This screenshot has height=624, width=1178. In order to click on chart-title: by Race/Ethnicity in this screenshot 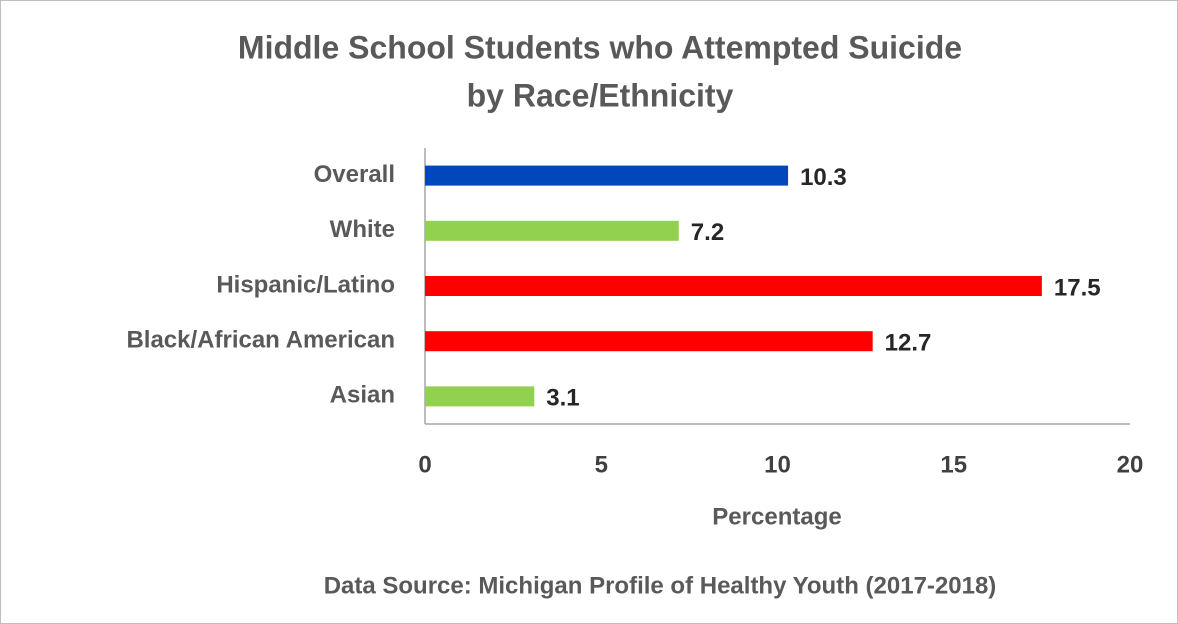, I will do `click(600, 95)`.